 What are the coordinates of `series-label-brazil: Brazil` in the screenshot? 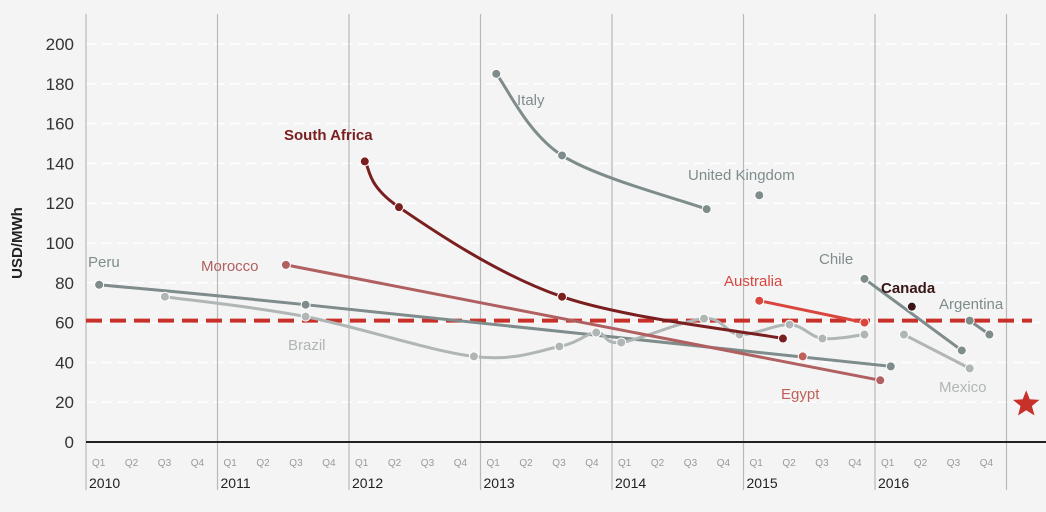 It's located at (307, 345).